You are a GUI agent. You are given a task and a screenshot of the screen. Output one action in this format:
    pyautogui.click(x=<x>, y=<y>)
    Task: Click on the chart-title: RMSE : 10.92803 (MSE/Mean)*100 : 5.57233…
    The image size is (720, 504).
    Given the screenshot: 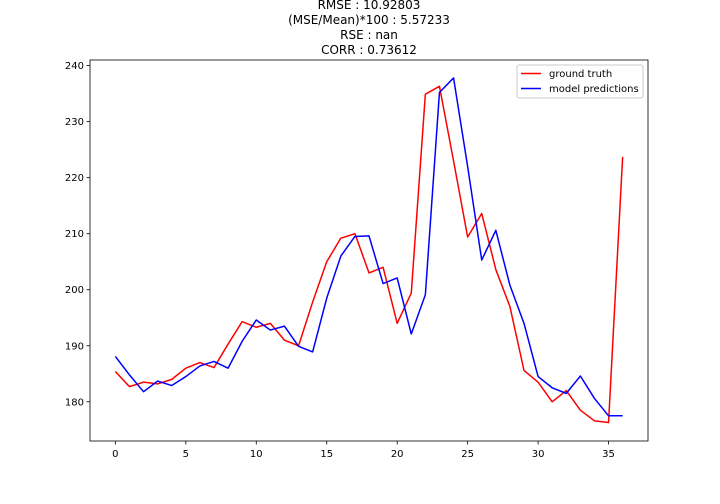 What is the action you would take?
    pyautogui.click(x=369, y=28)
    